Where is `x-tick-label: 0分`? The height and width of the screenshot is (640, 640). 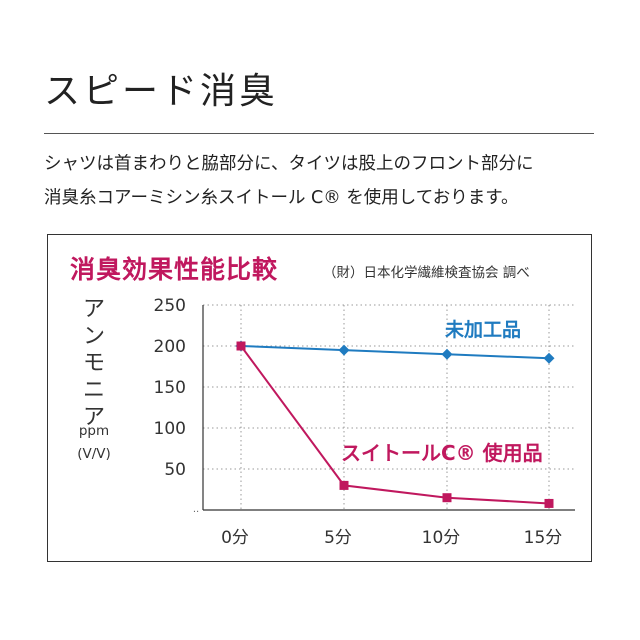 x-tick-label: 0分 is located at coordinates (235, 538).